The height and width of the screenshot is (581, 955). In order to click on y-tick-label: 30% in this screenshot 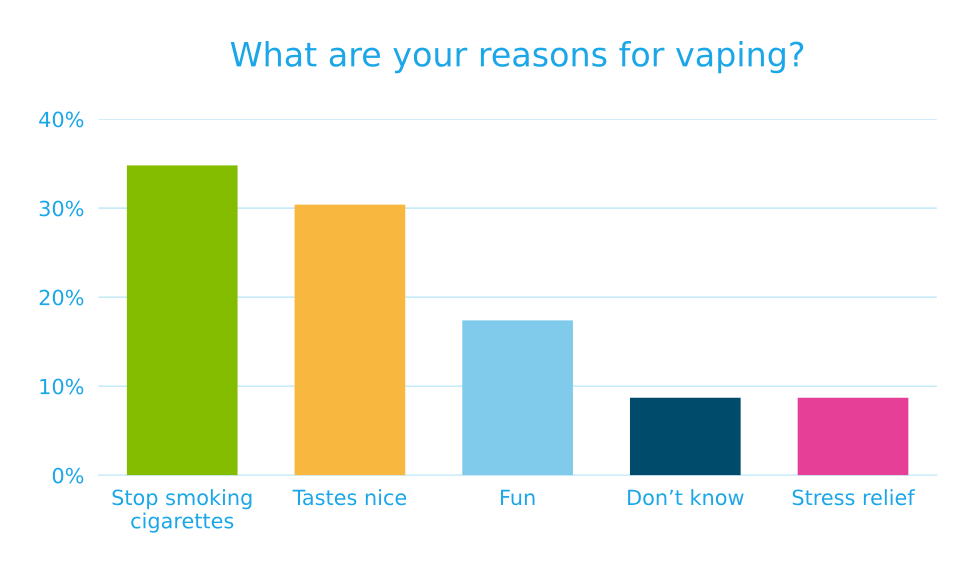, I will do `click(62, 208)`.